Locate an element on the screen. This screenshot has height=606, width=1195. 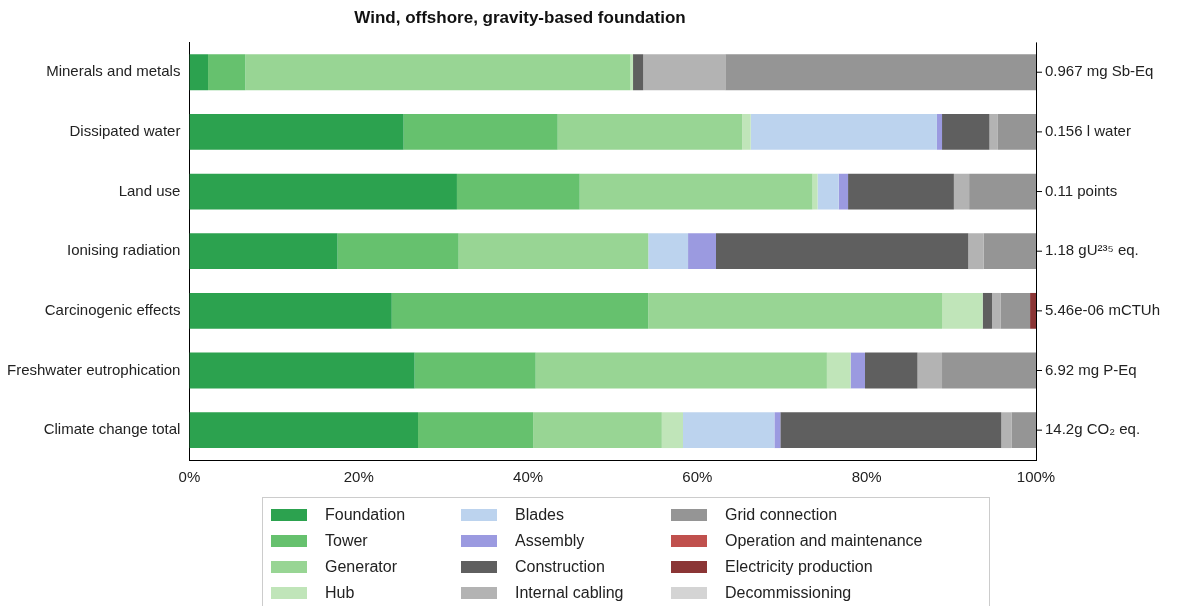
y-tick-label: Ionising radiation is located at coordinates (124, 250).